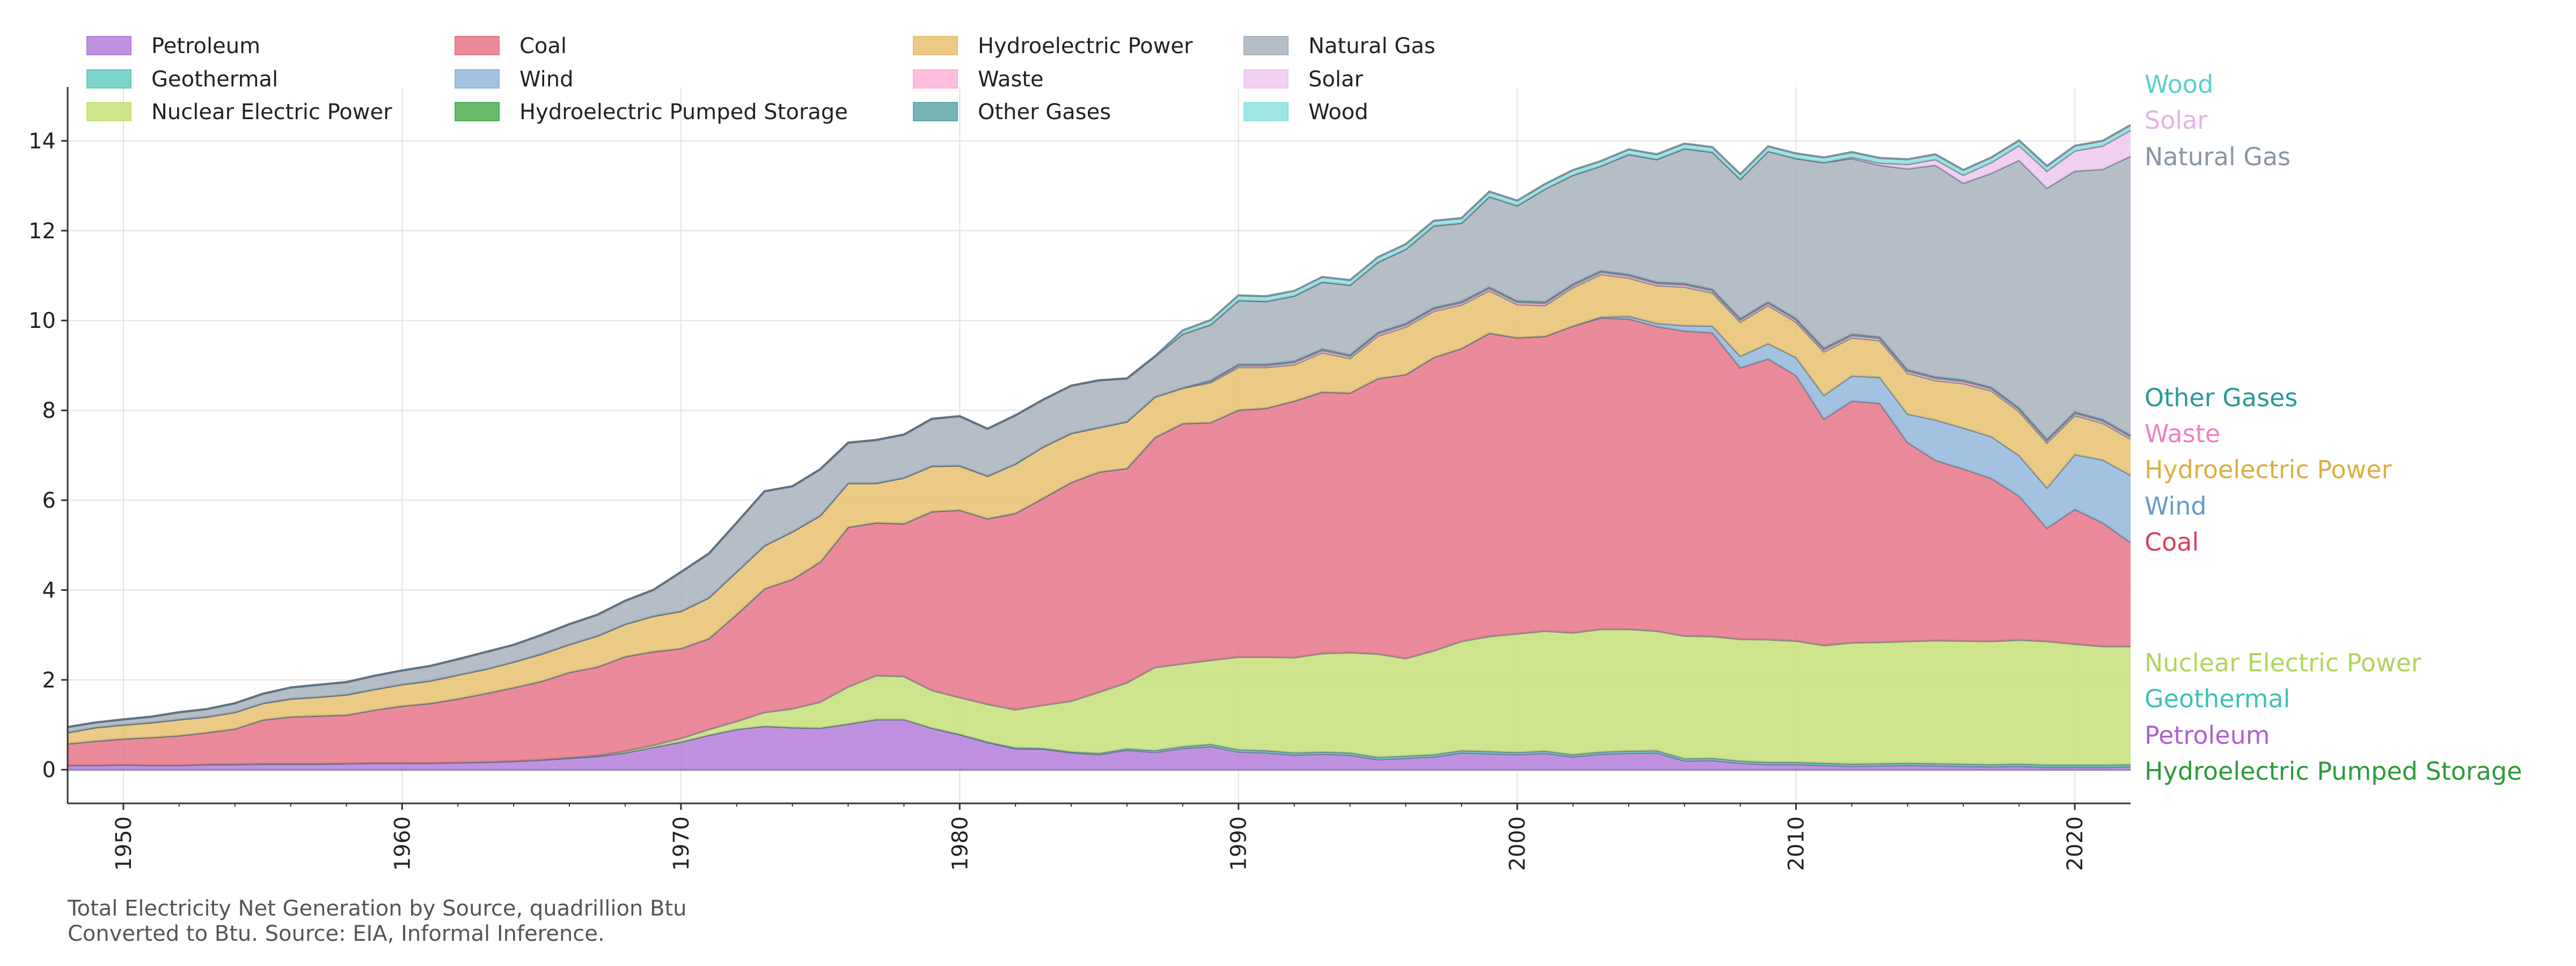 The width and height of the screenshot is (2576, 966). Describe the element at coordinates (49, 411) in the screenshot. I see `y-tick-label: 8` at that location.